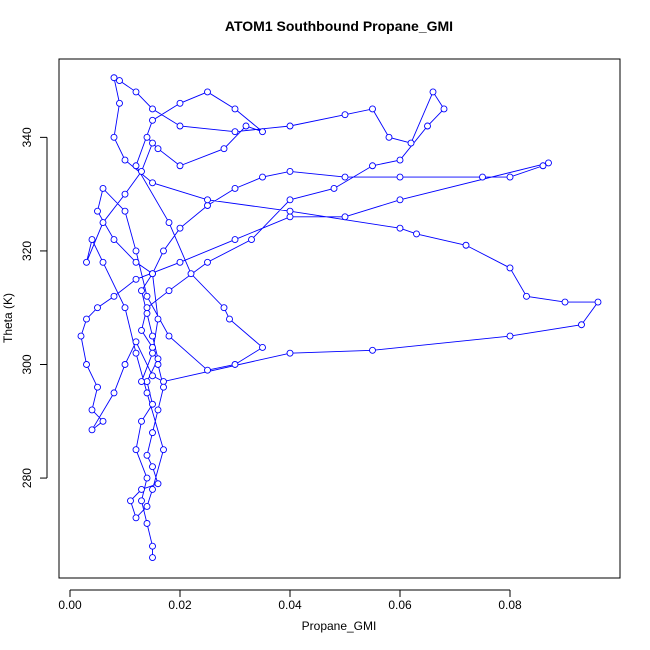  I want to click on y-tick-label: 300, so click(27, 364).